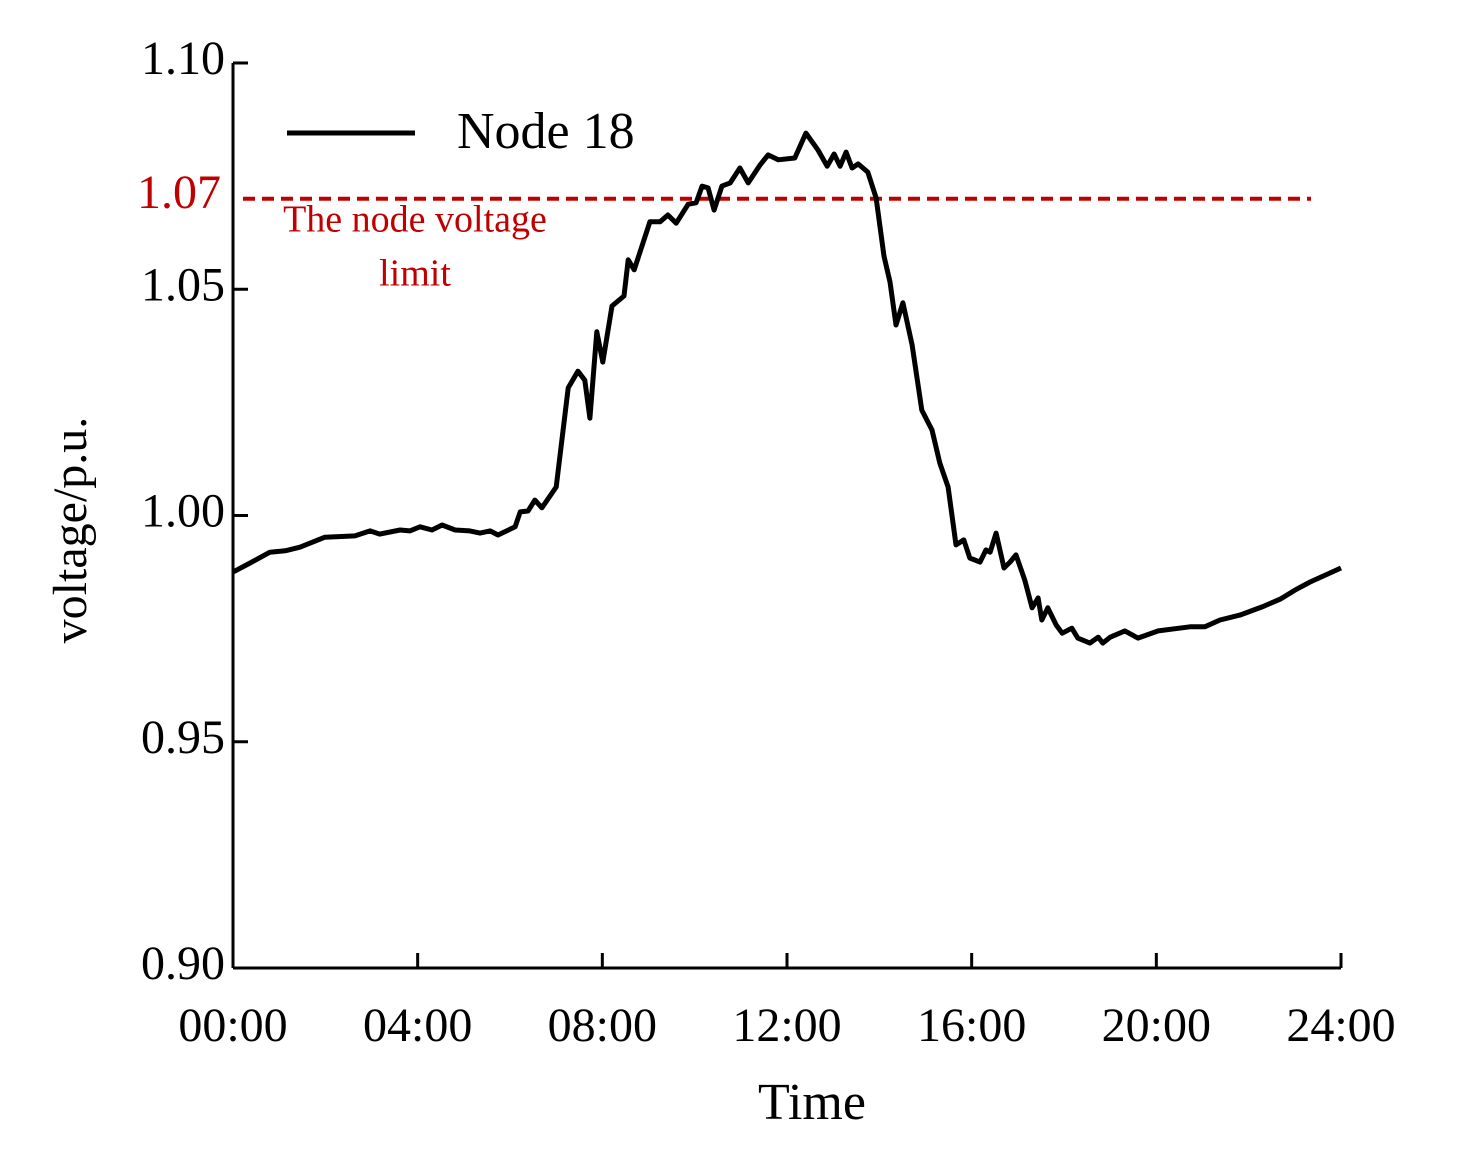 Image resolution: width=1459 pixels, height=1160 pixels. What do you see at coordinates (183, 737) in the screenshot?
I see `y-tick-label: 0.95` at bounding box center [183, 737].